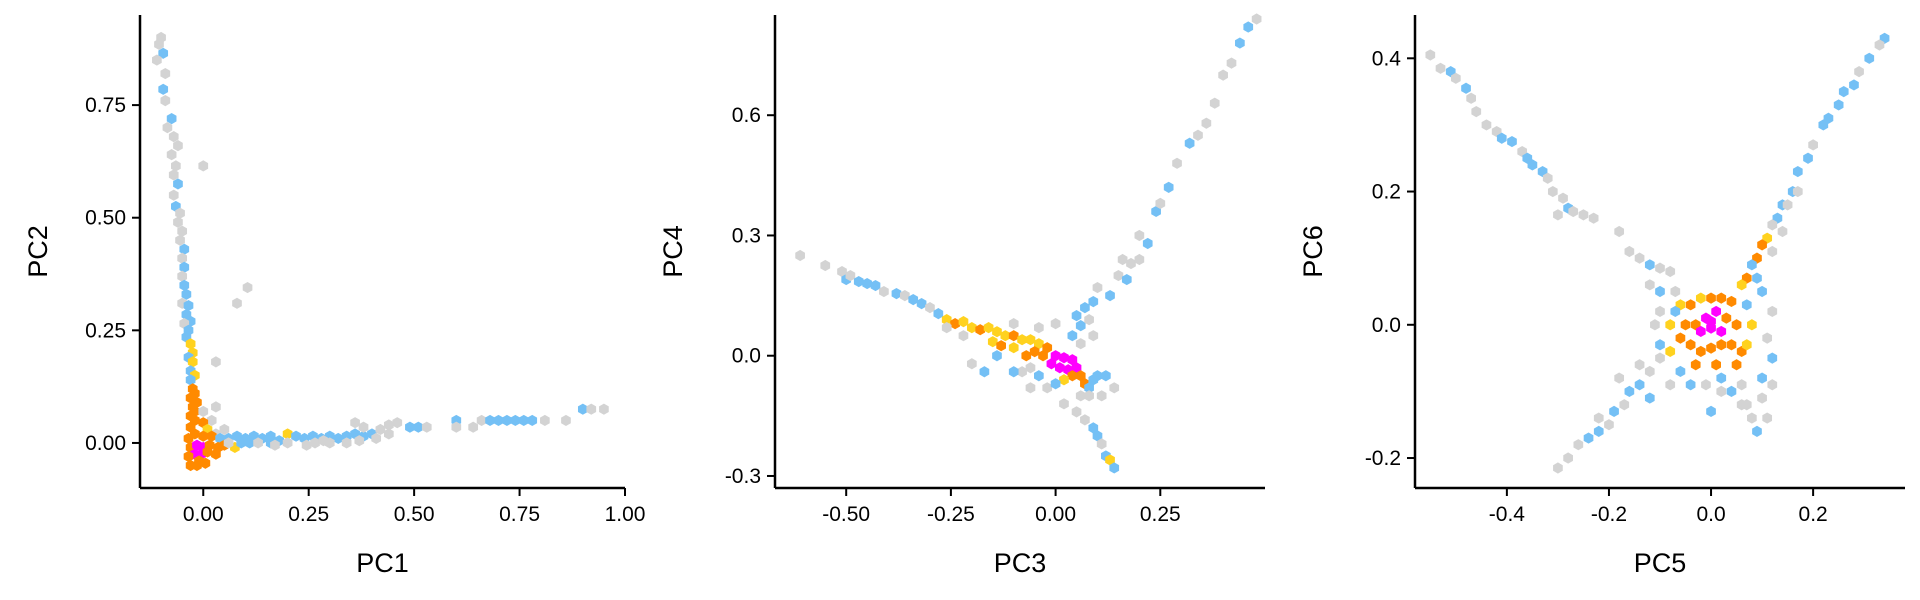  I want to click on y-tick-label: 0.00, so click(105, 443).